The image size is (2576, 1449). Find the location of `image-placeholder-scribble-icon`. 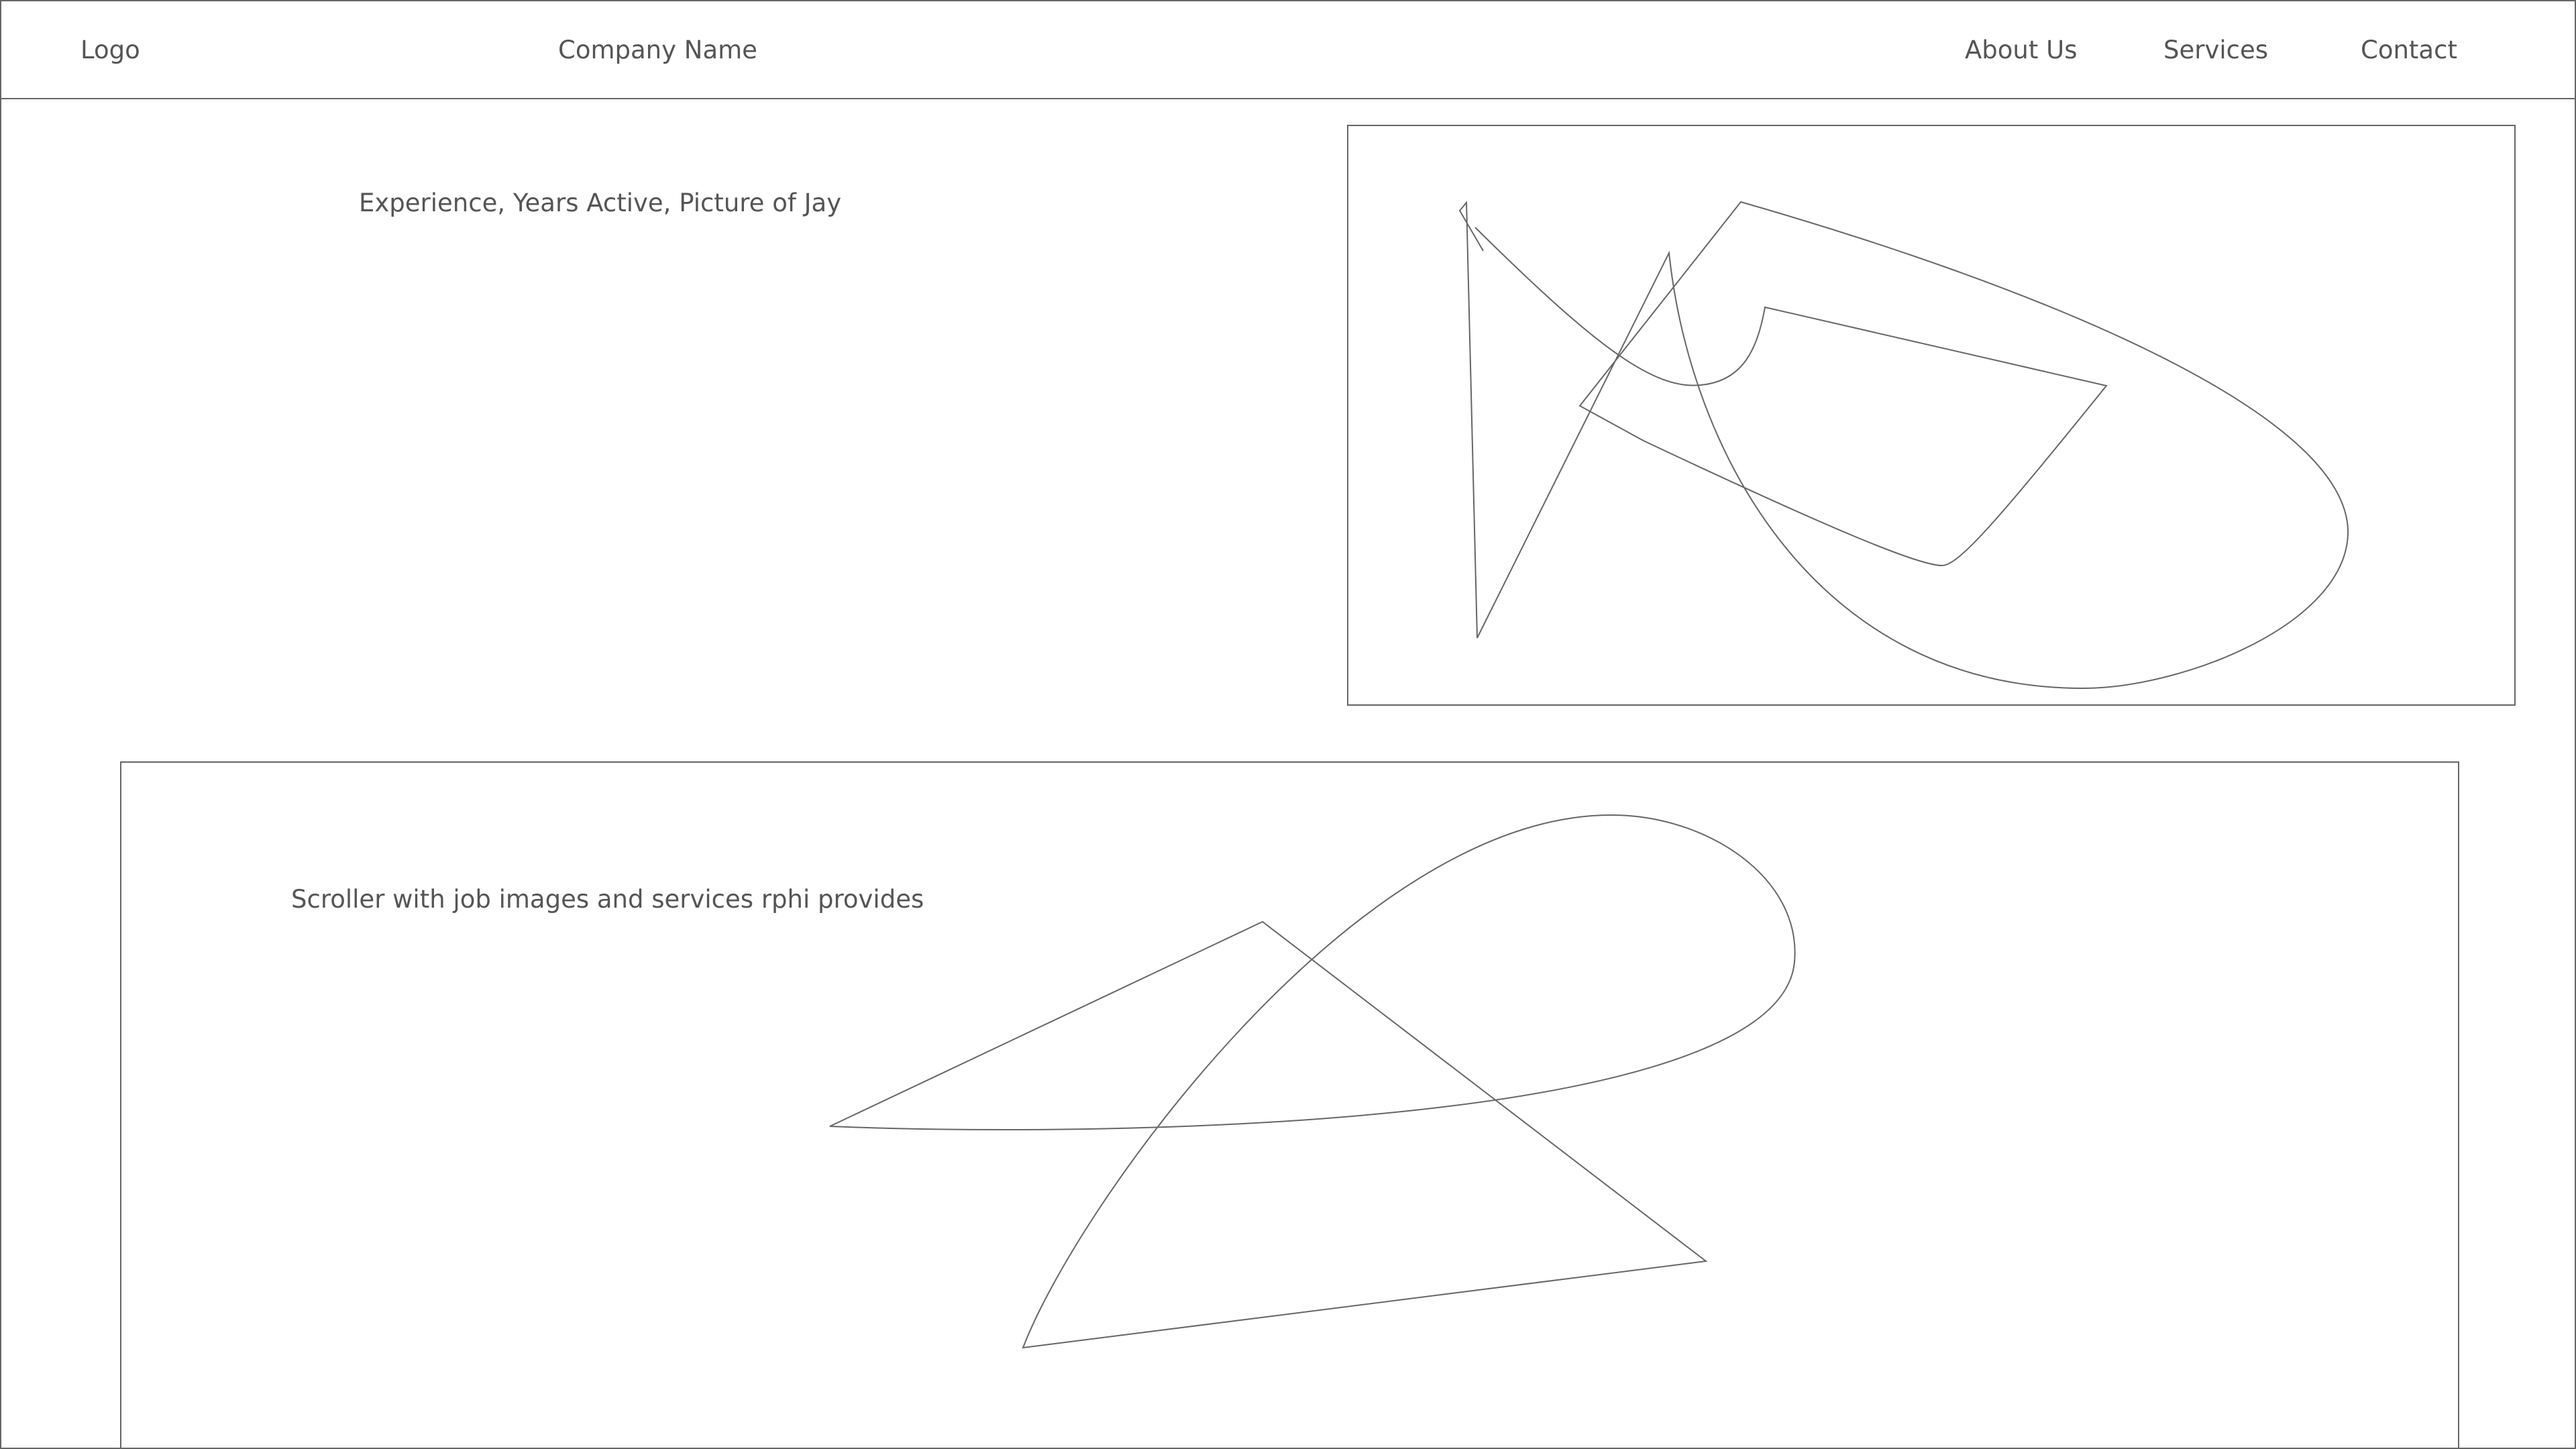

image-placeholder-scribble-icon is located at coordinates (1903, 445).